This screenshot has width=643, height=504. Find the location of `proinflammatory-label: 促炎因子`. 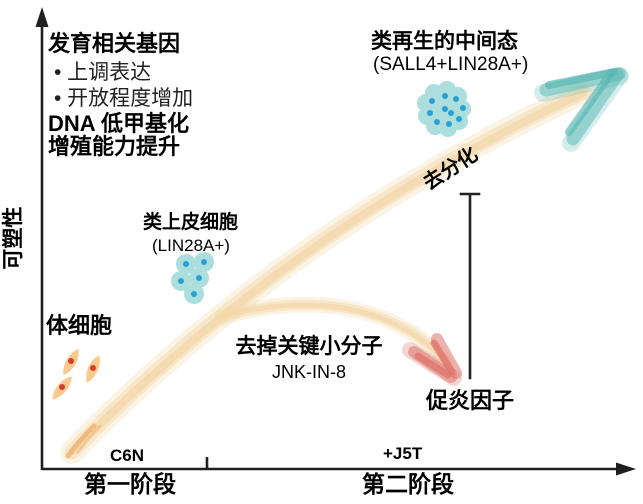

proinflammatory-label: 促炎因子 is located at coordinates (470, 400).